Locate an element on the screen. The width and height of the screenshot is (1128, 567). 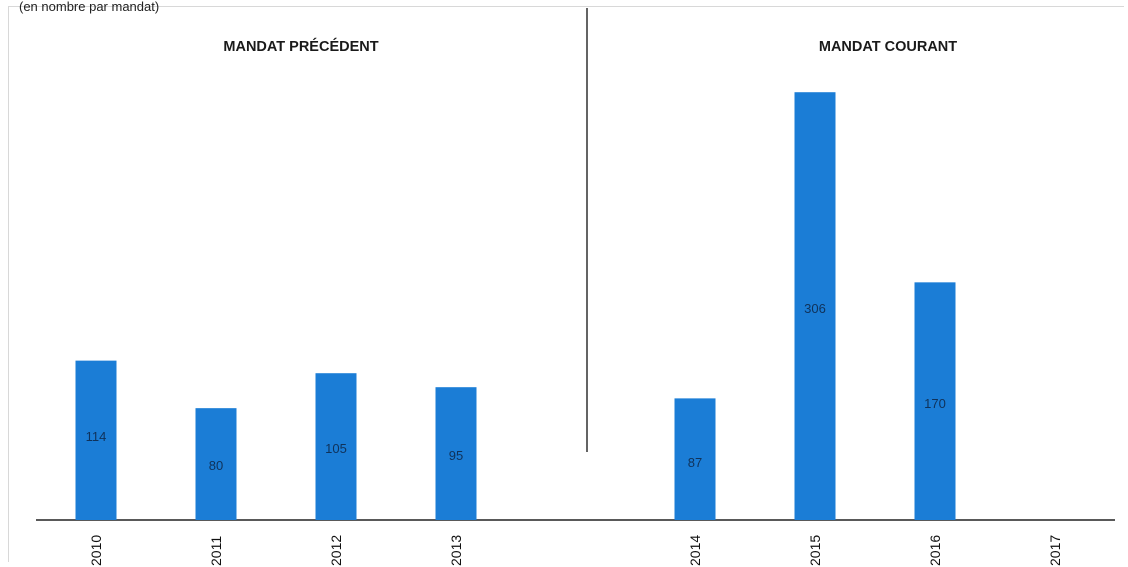
x-tick-2010: 2010 is located at coordinates (96, 550).